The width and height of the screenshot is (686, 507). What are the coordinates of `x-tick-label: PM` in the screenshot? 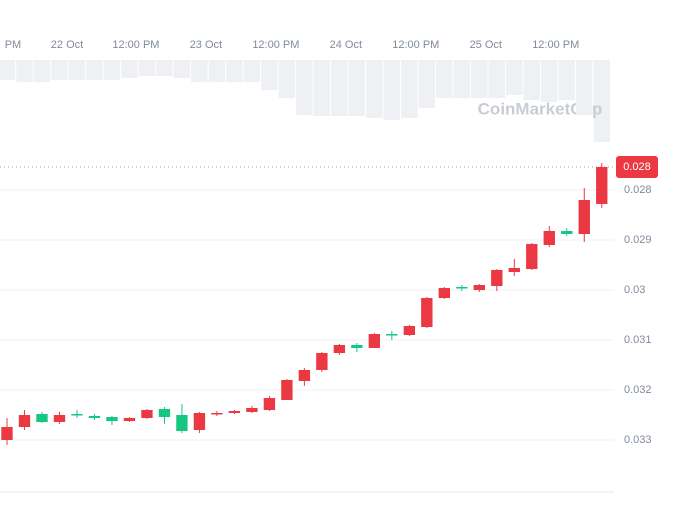 It's located at (13, 45).